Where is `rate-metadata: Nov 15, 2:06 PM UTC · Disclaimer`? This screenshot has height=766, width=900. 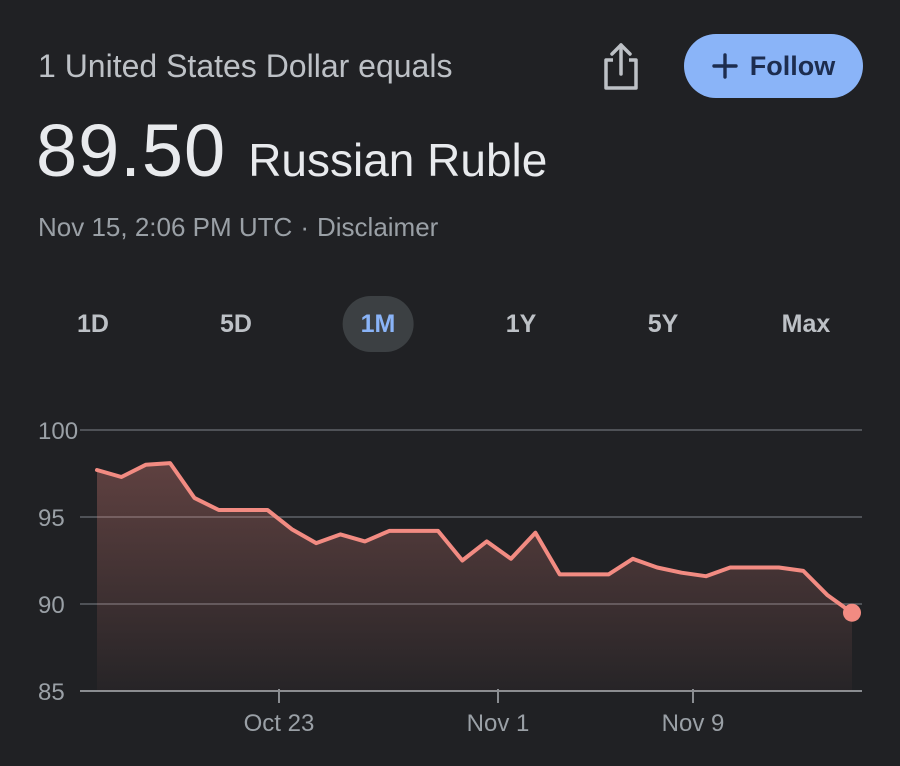 rate-metadata: Nov 15, 2:06 PM UTC · Disclaimer is located at coordinates (238, 227).